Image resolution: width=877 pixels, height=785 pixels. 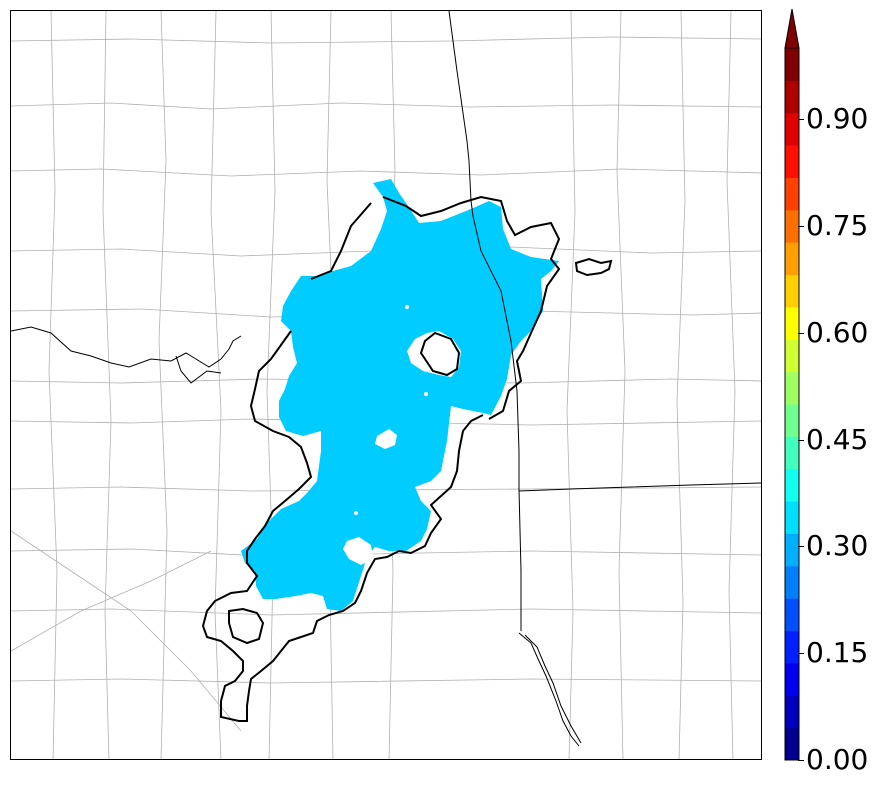 I want to click on colorbar-tick-label: 0.30, so click(x=837, y=546).